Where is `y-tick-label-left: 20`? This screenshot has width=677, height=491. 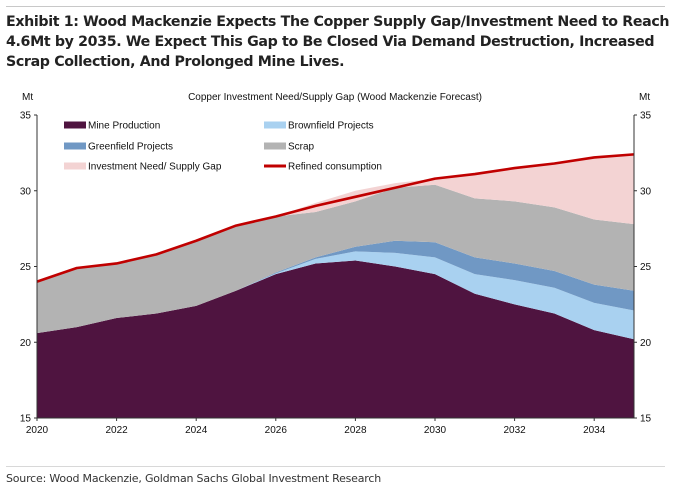
y-tick-label-left: 20 is located at coordinates (26, 343).